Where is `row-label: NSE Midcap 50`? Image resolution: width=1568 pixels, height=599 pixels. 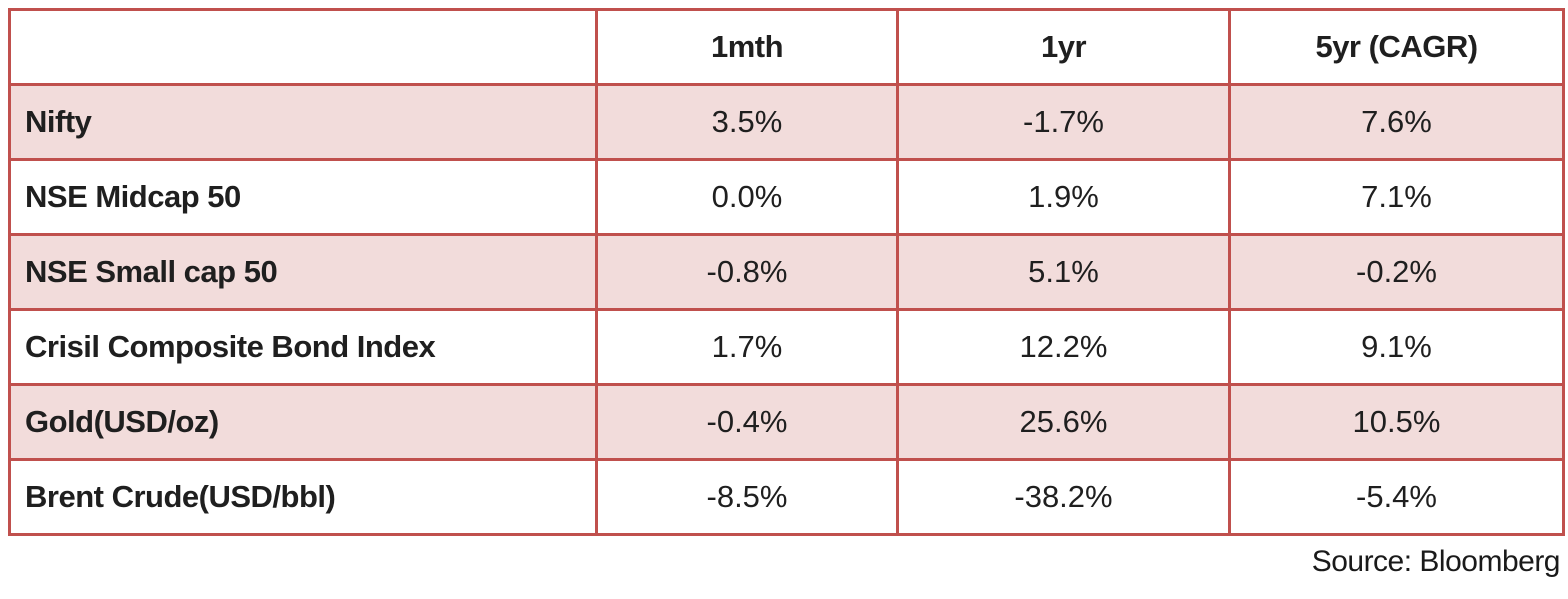
row-label: NSE Midcap 50 is located at coordinates (303, 197).